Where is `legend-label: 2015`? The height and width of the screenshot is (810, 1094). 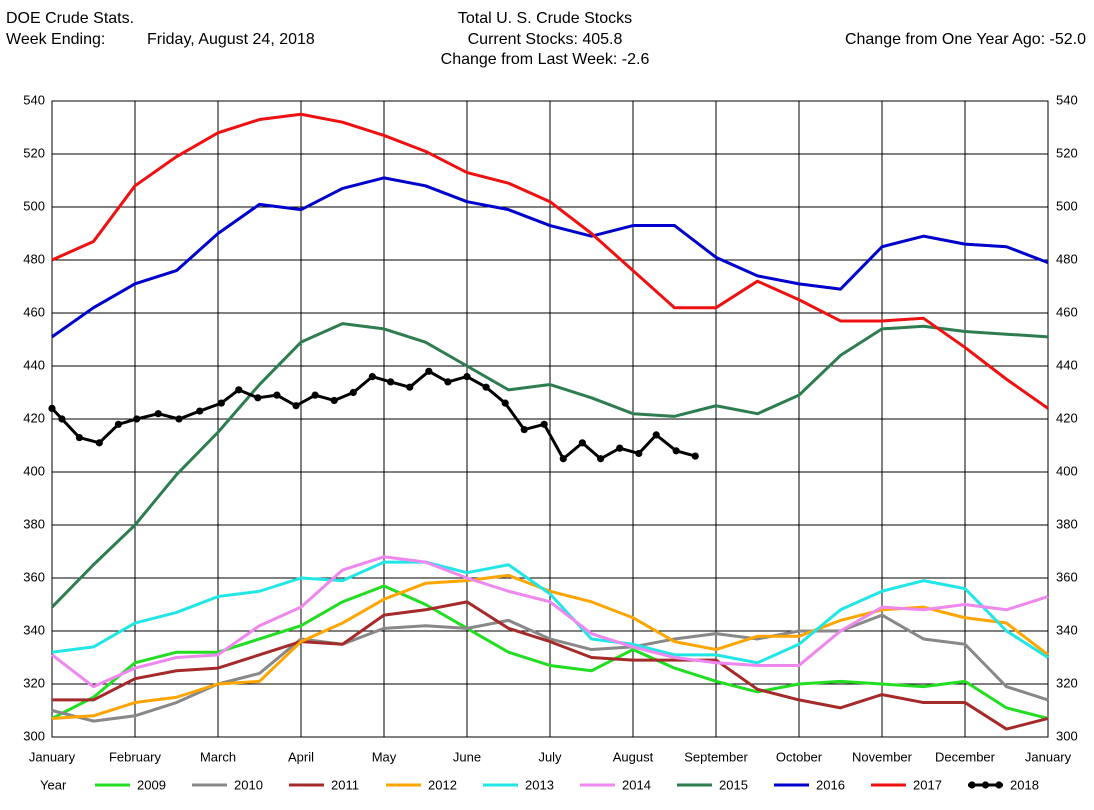 legend-label: 2015 is located at coordinates (733, 784).